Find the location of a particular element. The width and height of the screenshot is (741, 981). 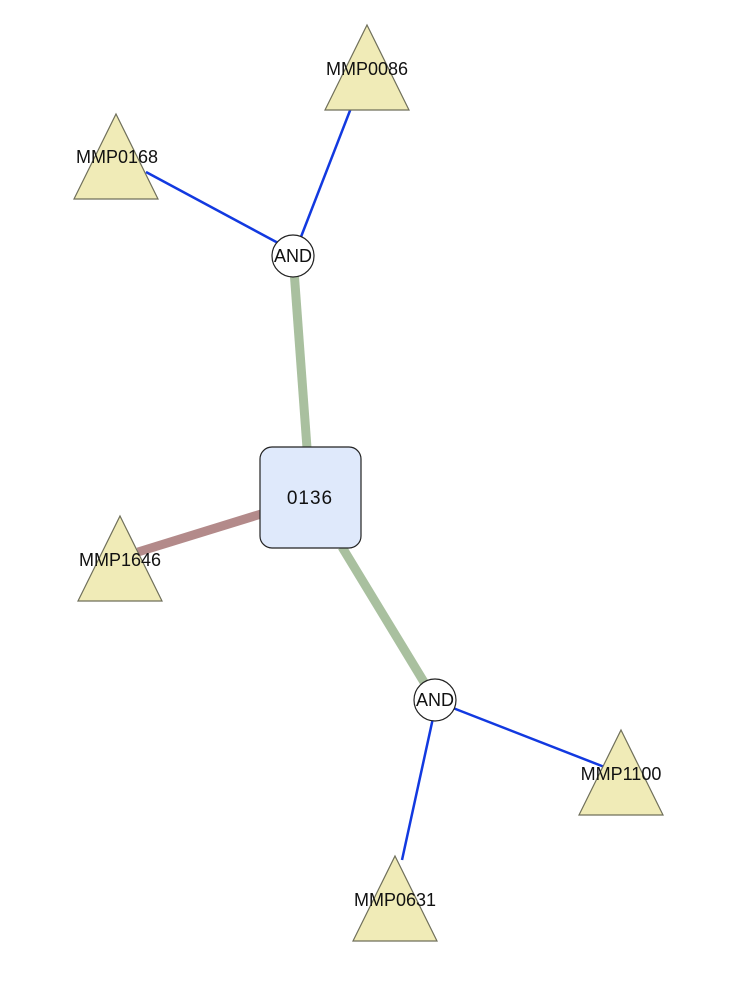

edge-center-to-and-top is located at coordinates (300, 359).